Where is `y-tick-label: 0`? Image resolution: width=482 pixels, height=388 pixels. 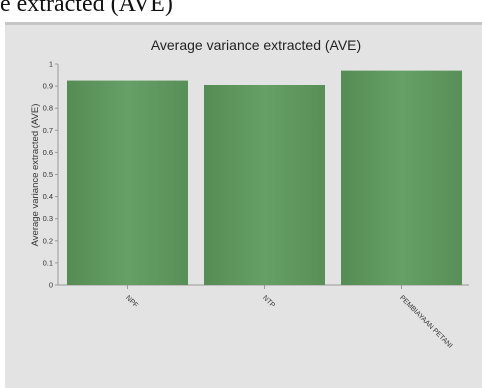
y-tick-label: 0 is located at coordinates (51, 285).